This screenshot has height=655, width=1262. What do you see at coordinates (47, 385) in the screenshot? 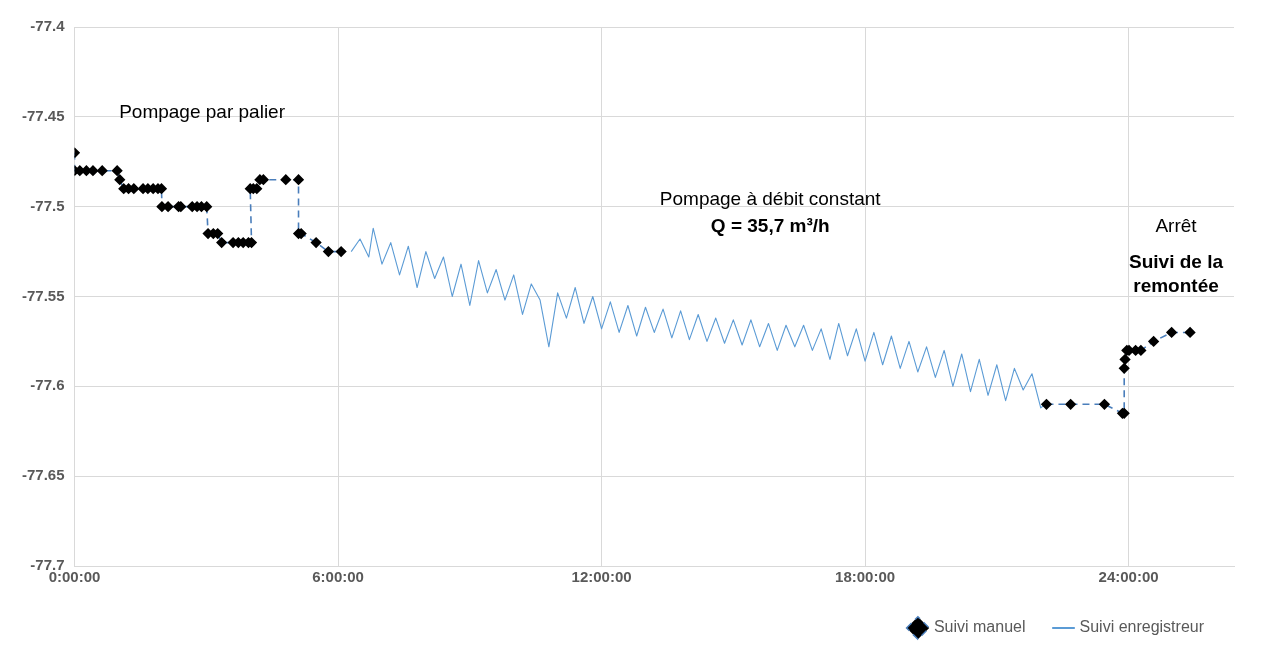
I see `y-tick-label: -77.6` at bounding box center [47, 385].